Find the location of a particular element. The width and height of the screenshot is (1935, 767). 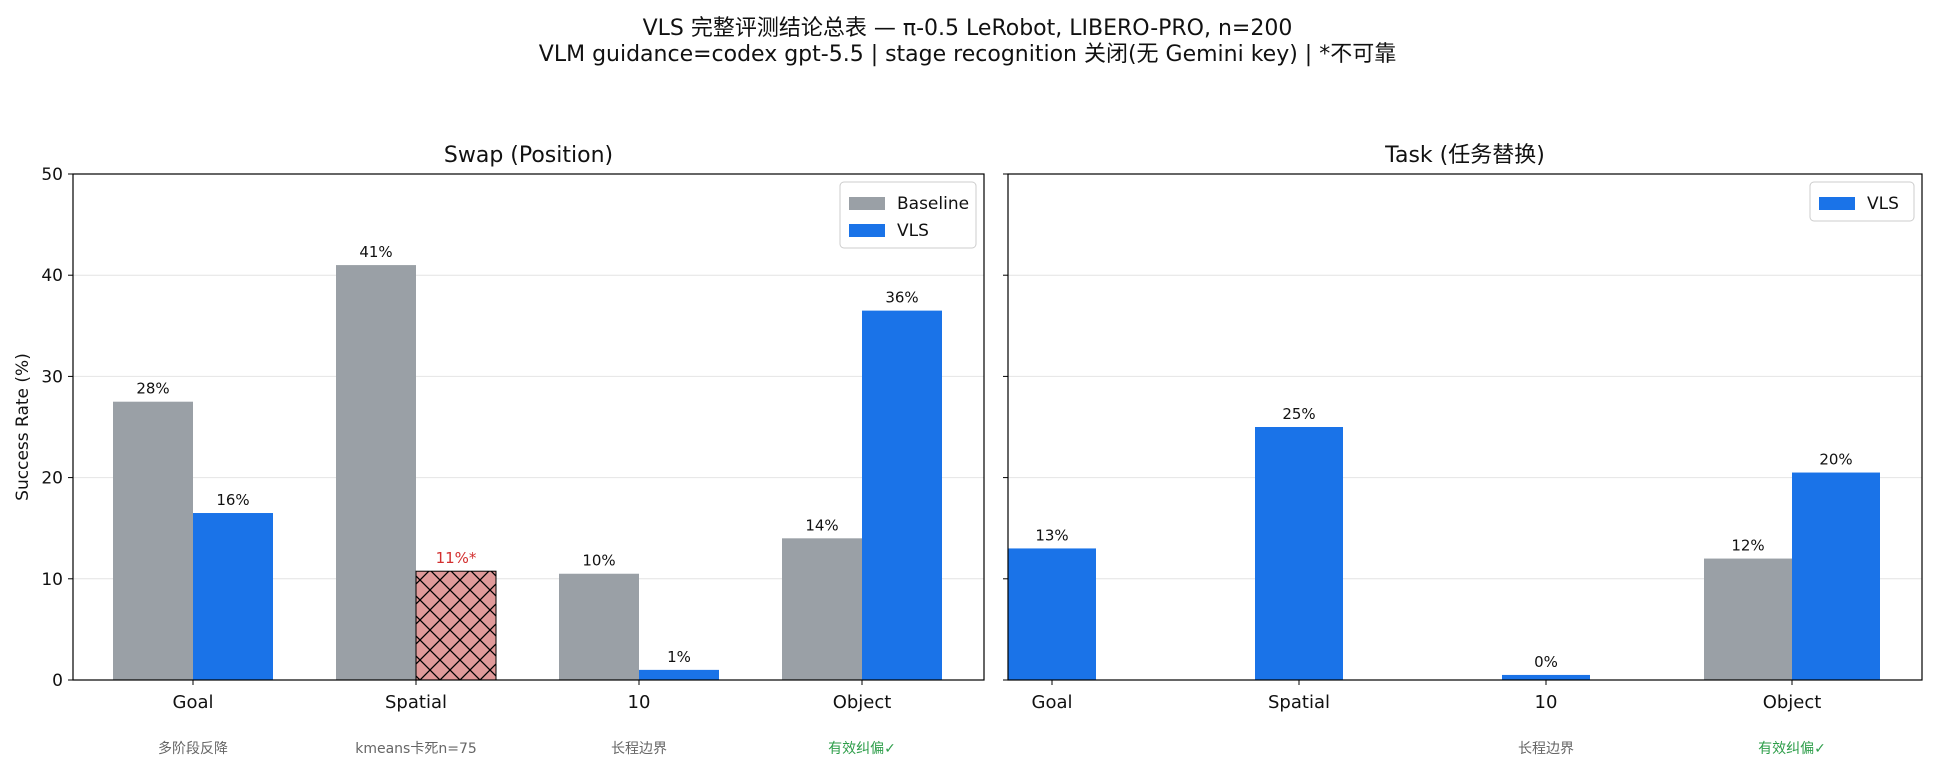

panel-title: Task (任务替换) is located at coordinates (1464, 155).